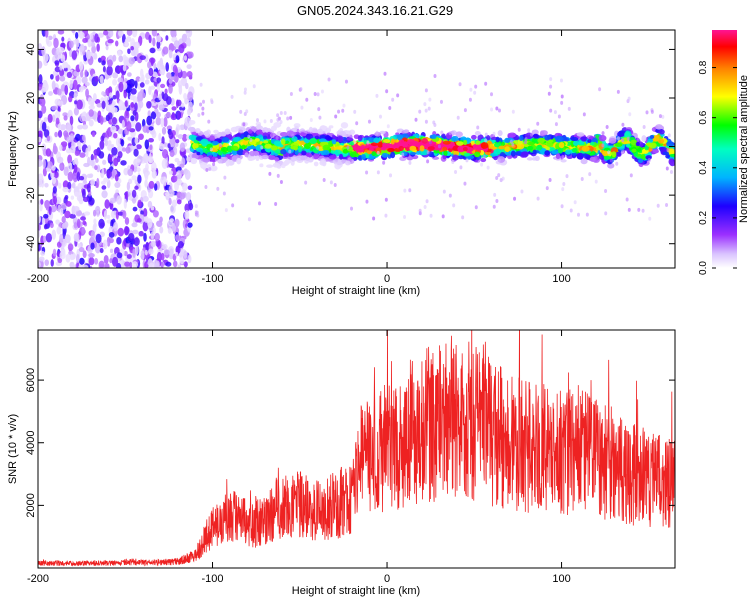  What do you see at coordinates (213, 279) in the screenshot?
I see `x-tick-label: -100` at bounding box center [213, 279].